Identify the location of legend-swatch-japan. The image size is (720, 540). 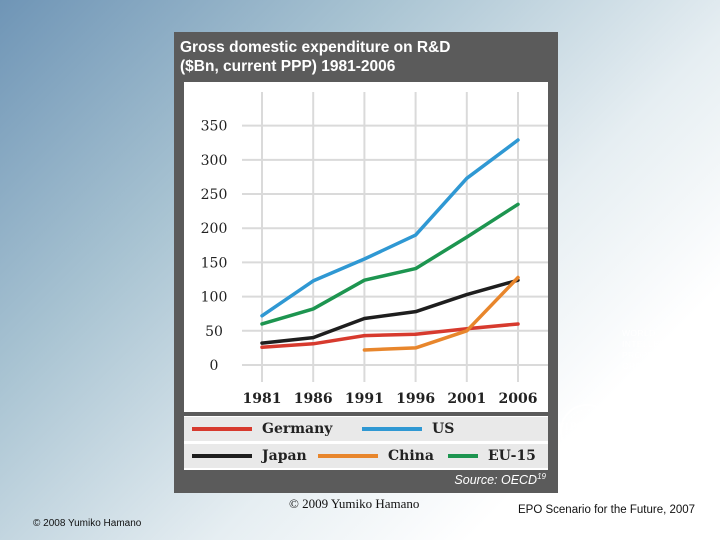
(222, 456).